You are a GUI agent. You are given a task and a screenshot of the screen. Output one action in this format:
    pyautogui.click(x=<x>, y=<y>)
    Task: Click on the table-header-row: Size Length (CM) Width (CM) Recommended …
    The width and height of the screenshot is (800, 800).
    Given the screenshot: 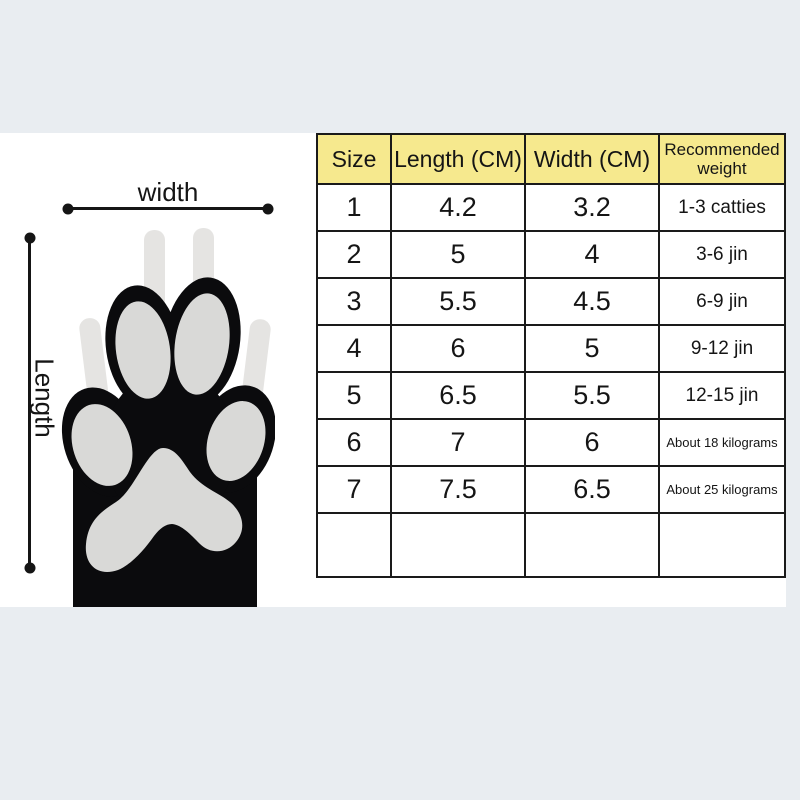 What is the action you would take?
    pyautogui.click(x=551, y=159)
    